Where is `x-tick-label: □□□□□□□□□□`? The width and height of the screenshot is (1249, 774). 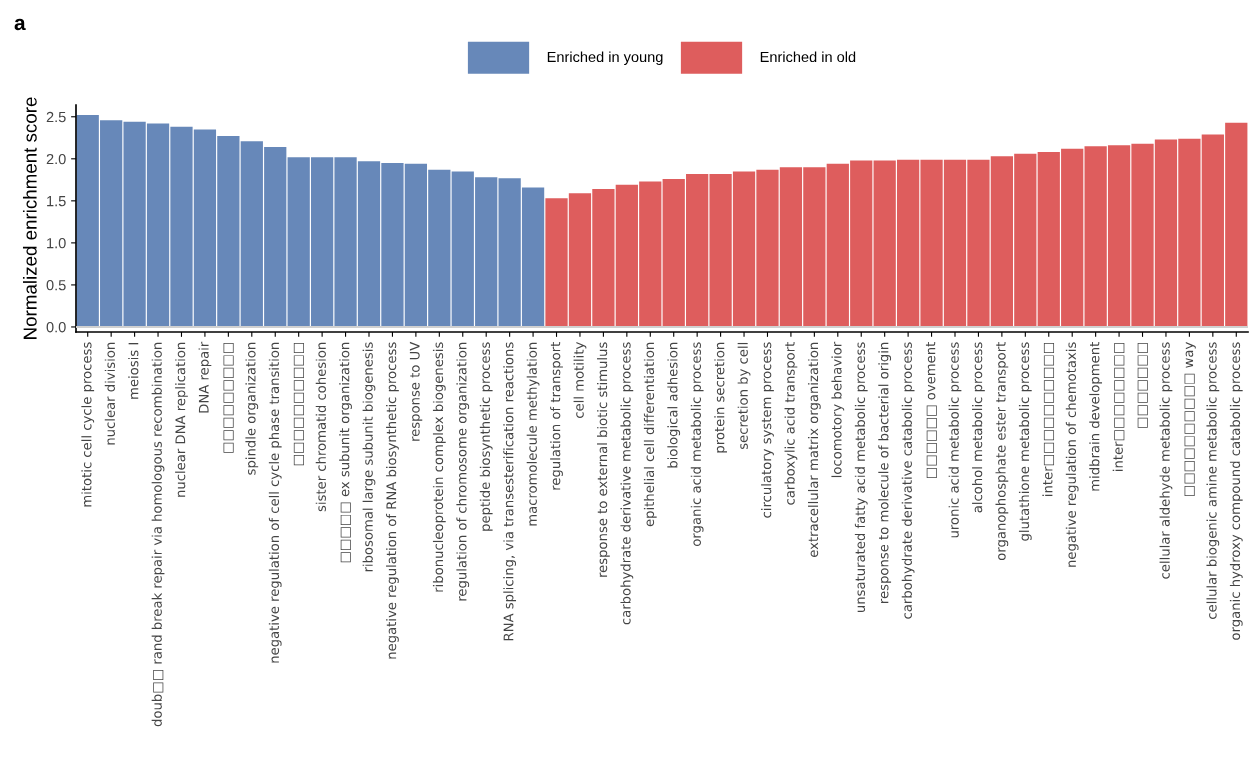
x-tick-label: □□□□□□□□□□ is located at coordinates (298, 404).